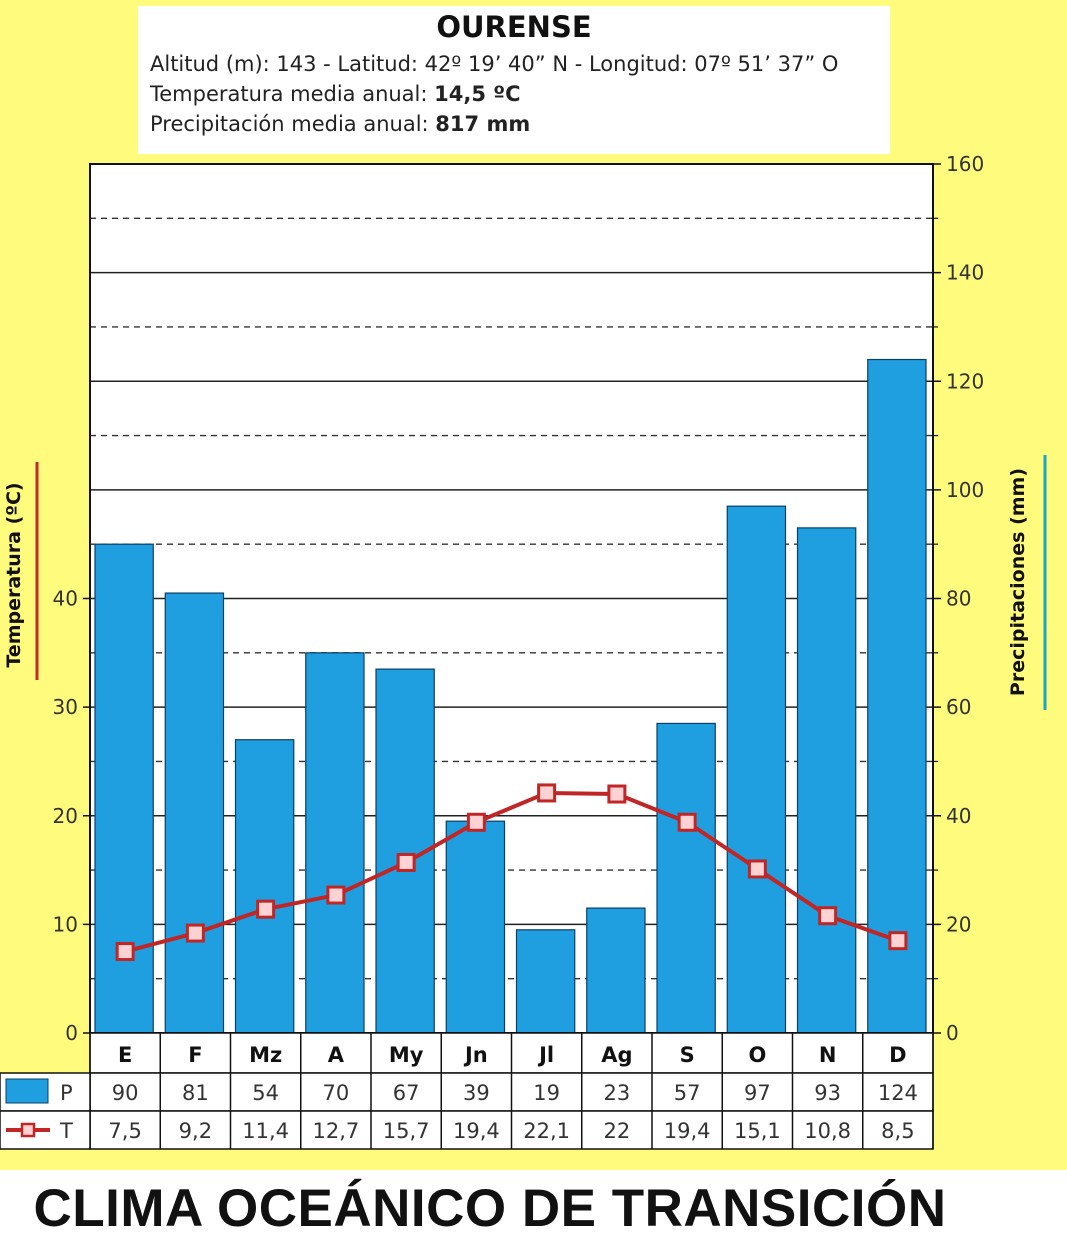  I want to click on right-tick-label: 80, so click(958, 599).